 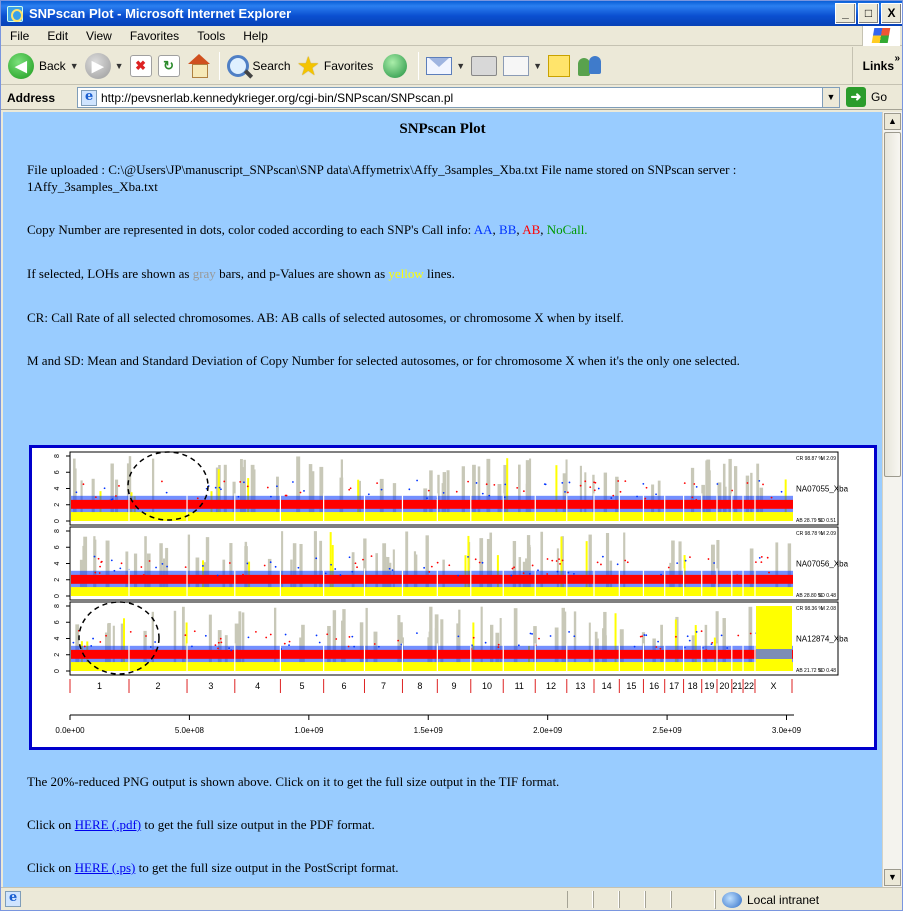 What do you see at coordinates (892, 499) in the screenshot?
I see `vertical-scrollbar: ▲ ▼` at bounding box center [892, 499].